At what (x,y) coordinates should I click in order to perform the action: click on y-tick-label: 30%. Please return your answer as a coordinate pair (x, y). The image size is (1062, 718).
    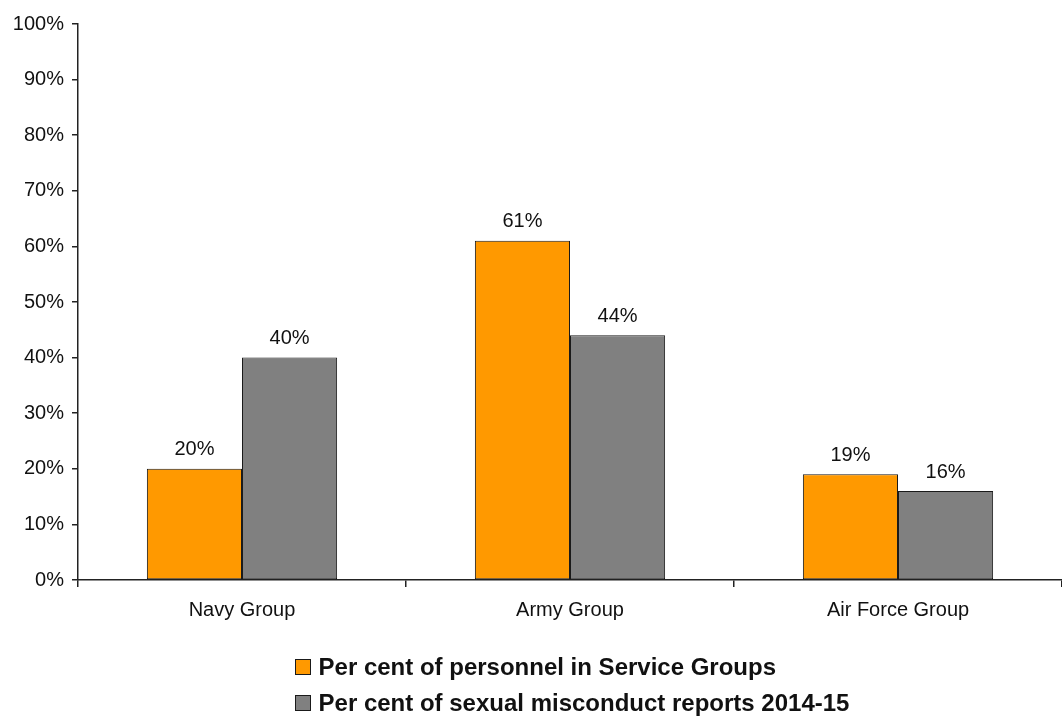
    Looking at the image, I should click on (44, 411).